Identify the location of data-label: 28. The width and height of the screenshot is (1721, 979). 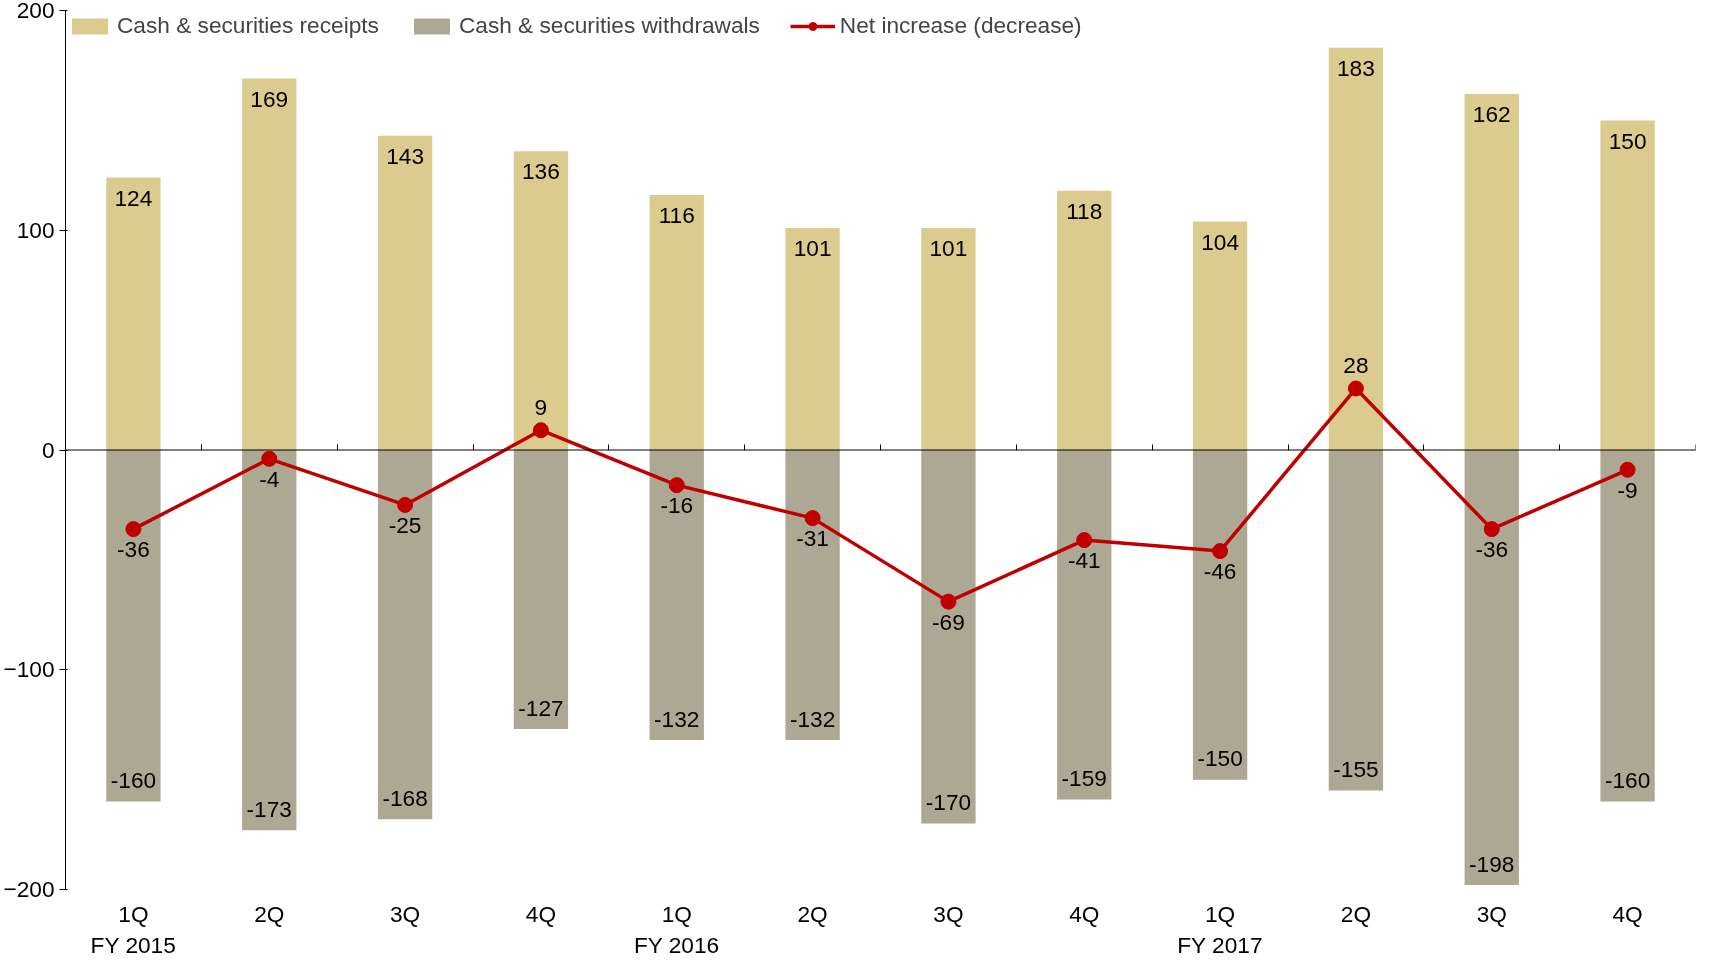
(1356, 365).